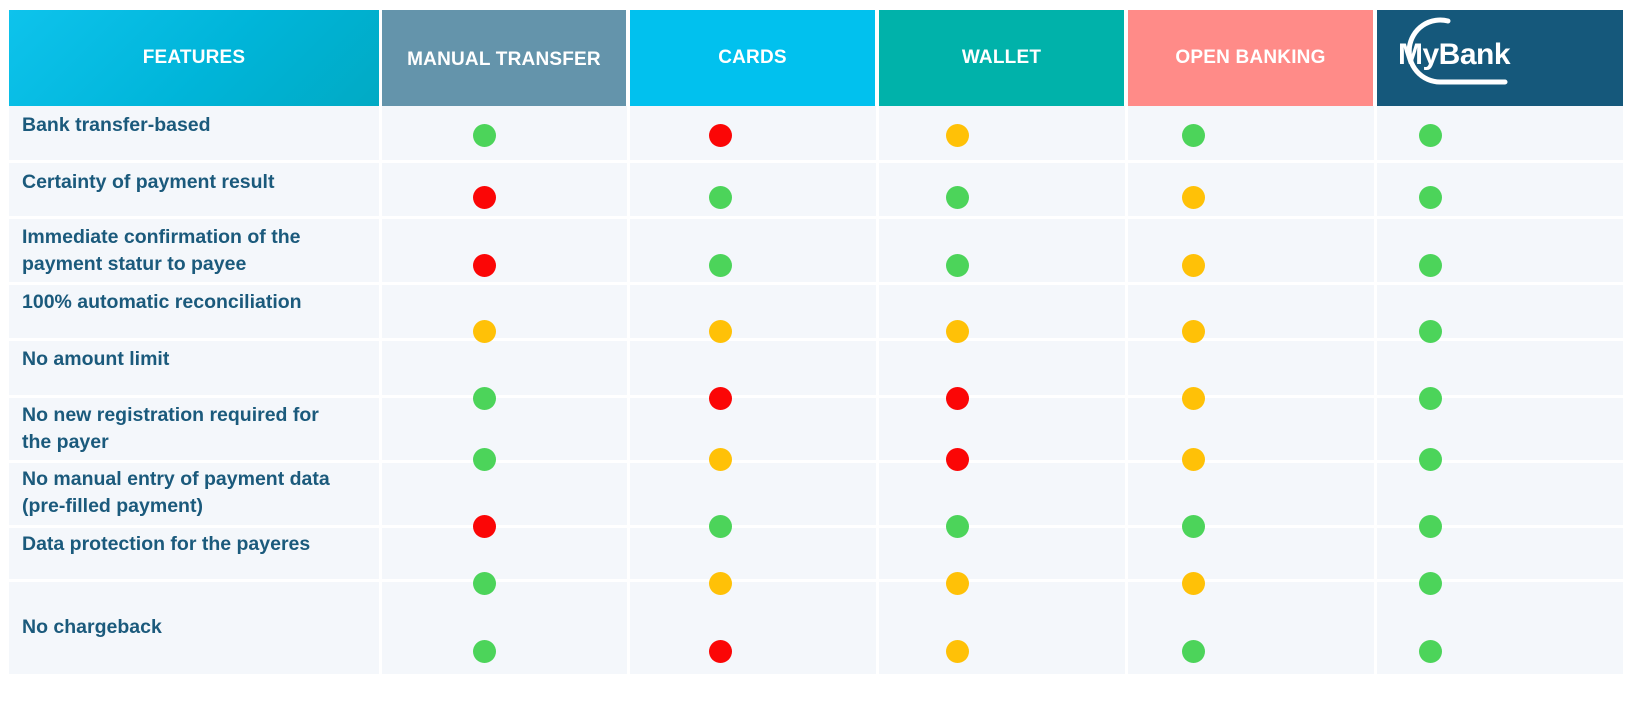 This screenshot has height=704, width=1634. I want to click on feature-label-line: No new registration required for, so click(170, 415).